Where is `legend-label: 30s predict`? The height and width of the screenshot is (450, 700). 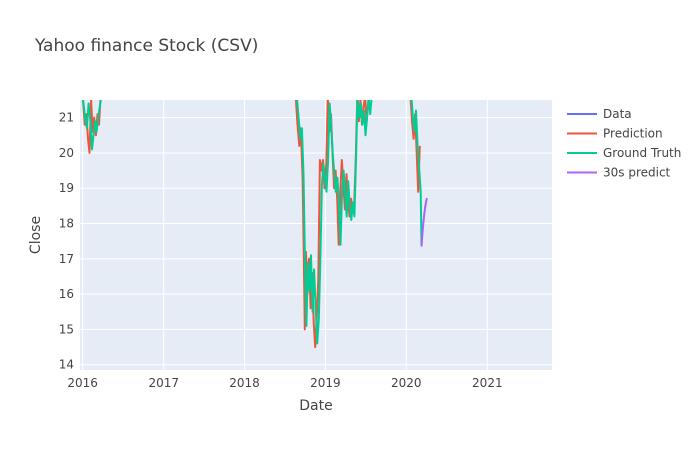 legend-label: 30s predict is located at coordinates (637, 173).